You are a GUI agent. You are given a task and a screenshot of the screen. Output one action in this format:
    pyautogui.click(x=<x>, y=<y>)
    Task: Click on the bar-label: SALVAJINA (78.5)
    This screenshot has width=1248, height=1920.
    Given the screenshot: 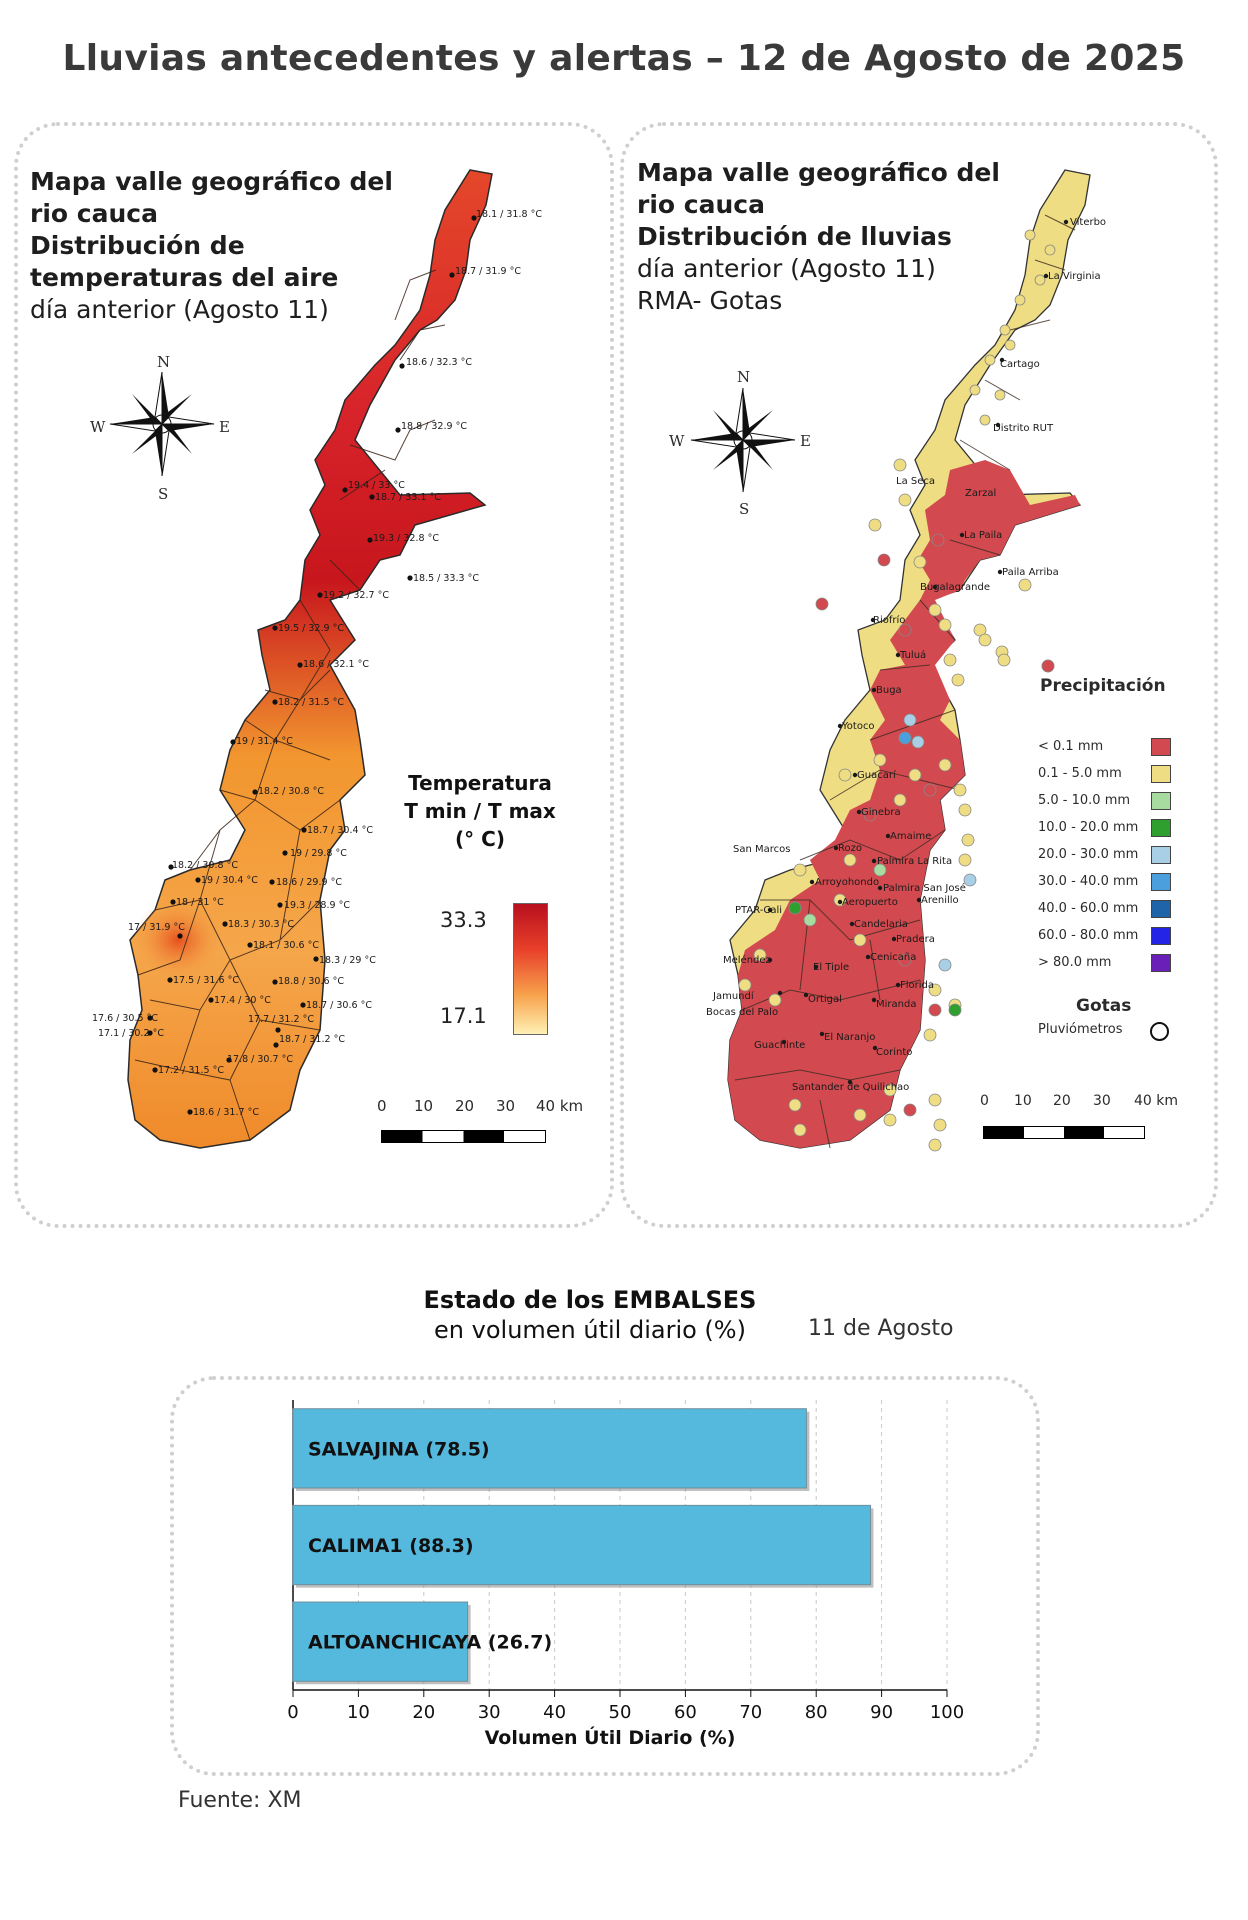 What is the action you would take?
    pyautogui.click(x=399, y=1449)
    